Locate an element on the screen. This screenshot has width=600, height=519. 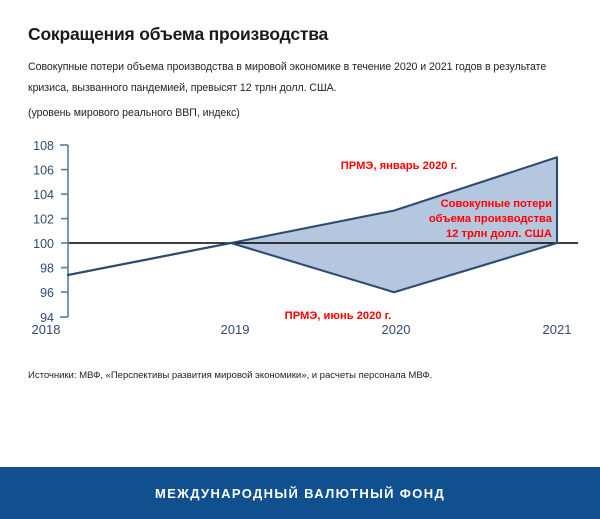
y-tick-98: 98 is located at coordinates (47, 269).